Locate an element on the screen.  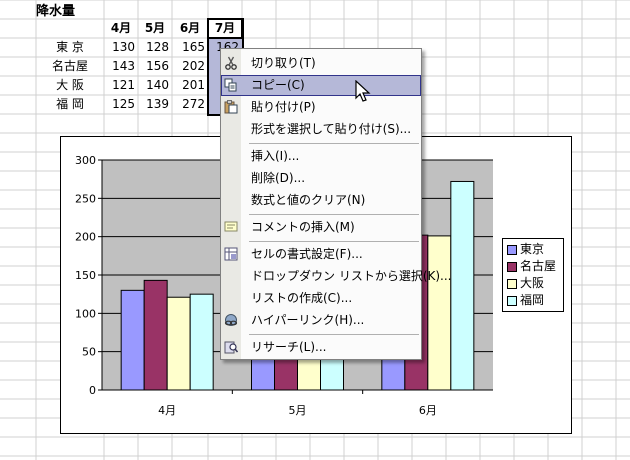
y-tick-label: 250 is located at coordinates (85, 198).